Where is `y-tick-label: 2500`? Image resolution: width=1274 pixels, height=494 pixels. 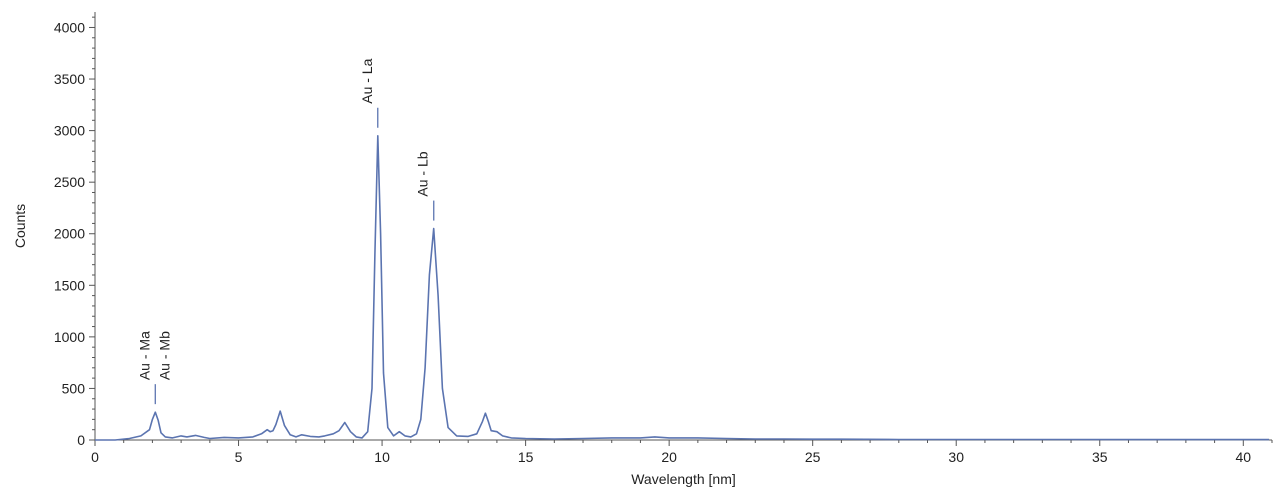 y-tick-label: 2500 is located at coordinates (69, 182).